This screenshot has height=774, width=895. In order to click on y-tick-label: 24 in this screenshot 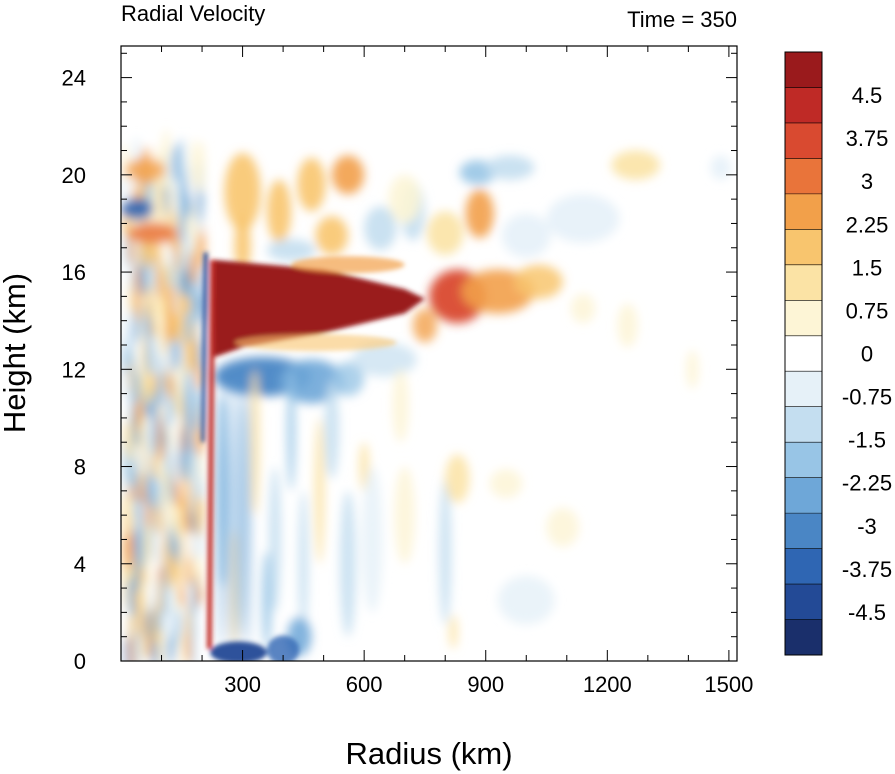, I will do `click(74, 78)`.